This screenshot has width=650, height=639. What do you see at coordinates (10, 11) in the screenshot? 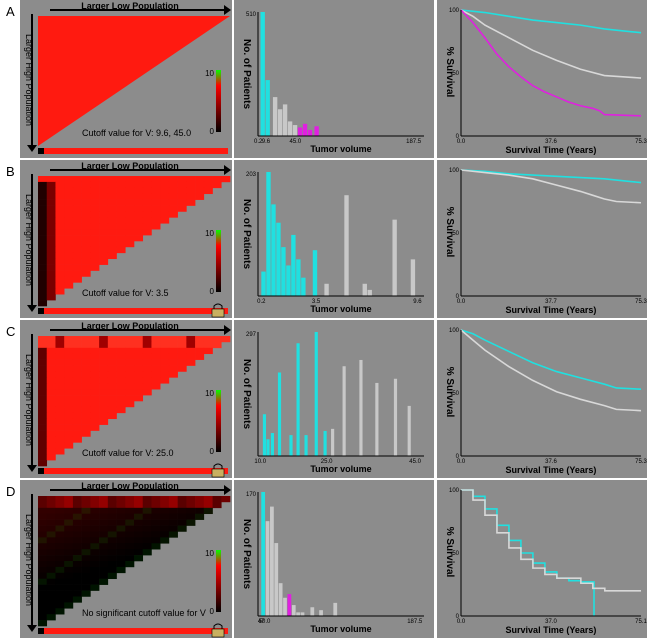
I see `row-letter: A` at bounding box center [10, 11].